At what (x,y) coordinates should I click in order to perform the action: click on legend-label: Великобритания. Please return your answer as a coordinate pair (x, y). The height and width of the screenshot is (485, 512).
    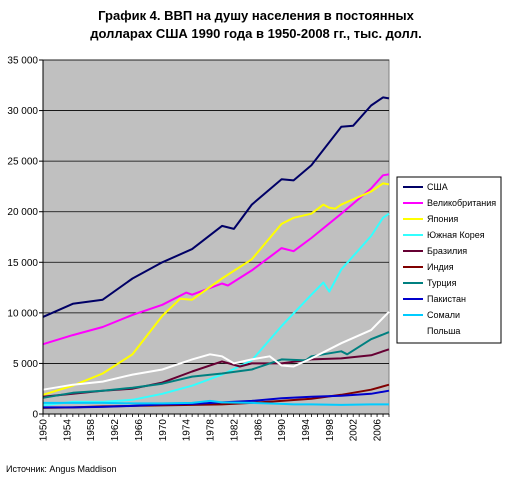
    Looking at the image, I should click on (461, 203).